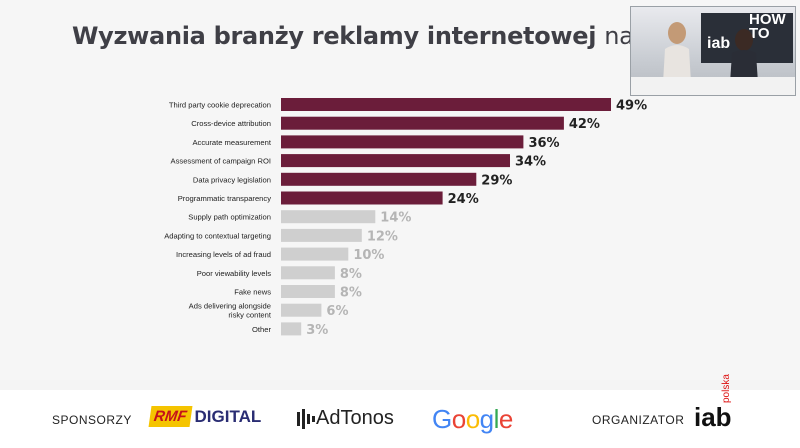 The height and width of the screenshot is (448, 800). Describe the element at coordinates (713, 86) in the screenshot. I see `studio-desk` at that location.